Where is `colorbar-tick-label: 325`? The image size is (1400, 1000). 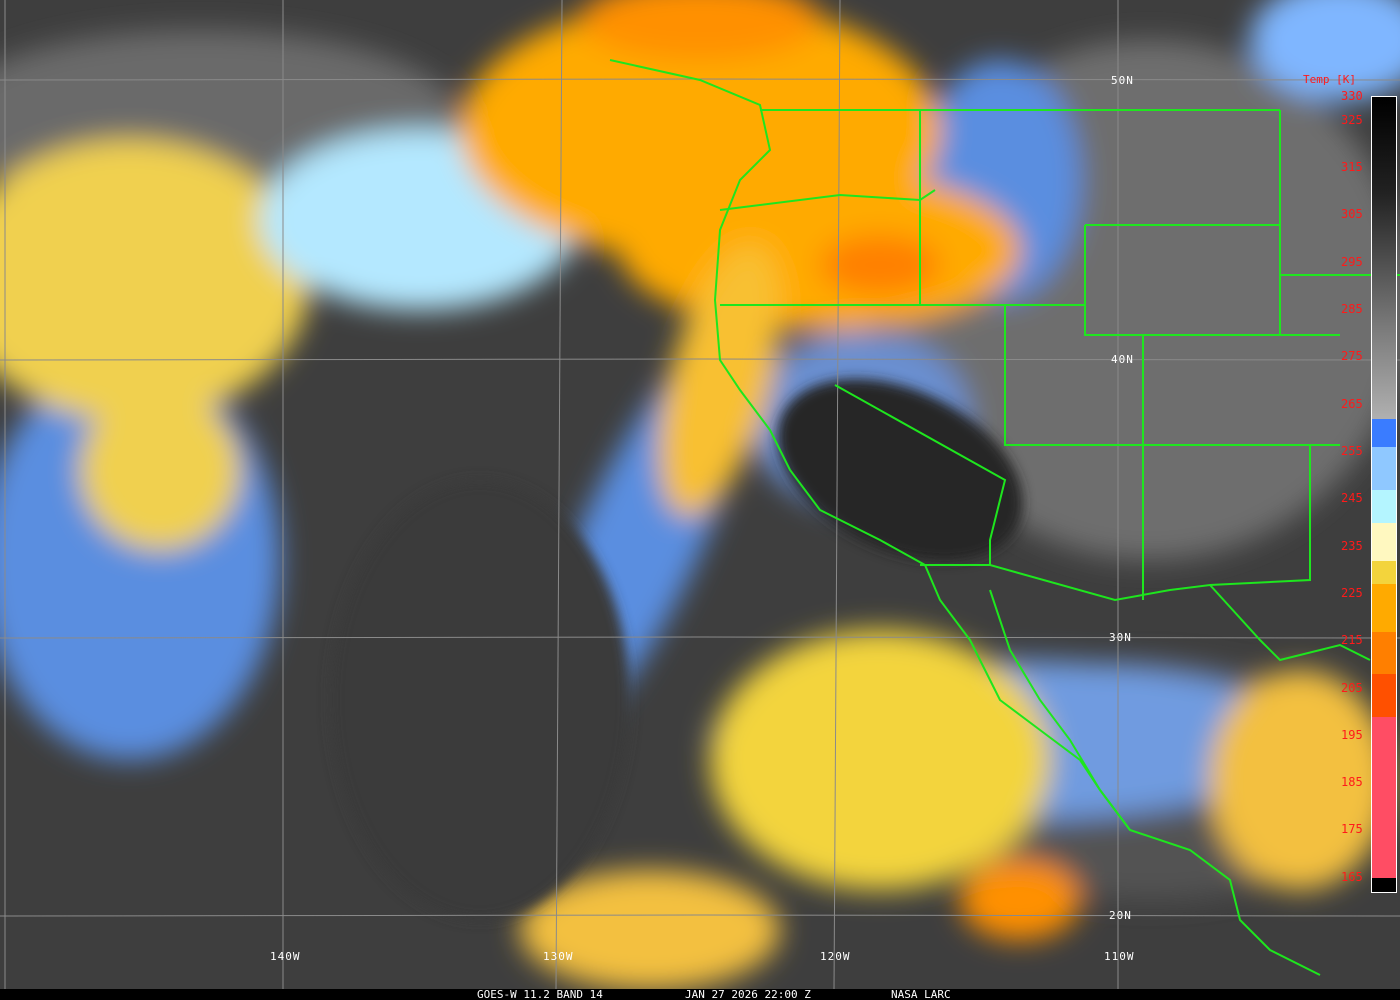
colorbar-tick-label: 325 is located at coordinates (1352, 119).